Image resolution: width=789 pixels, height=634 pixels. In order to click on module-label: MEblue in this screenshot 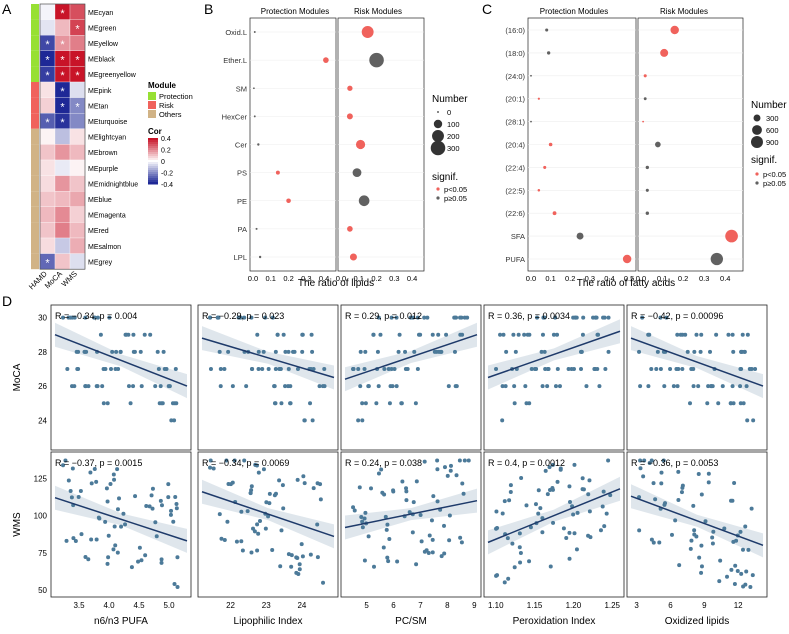, I will do `click(100, 200)`.